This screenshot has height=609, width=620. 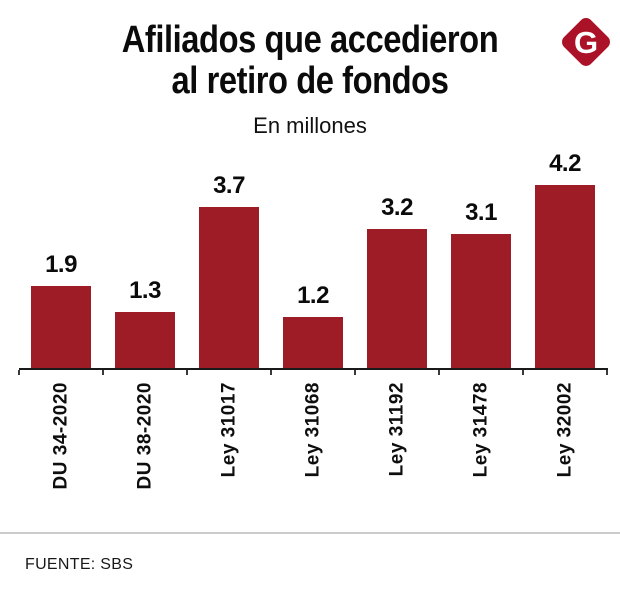 I want to click on title-line-1: Afiliados que accedieron, so click(x=310, y=40).